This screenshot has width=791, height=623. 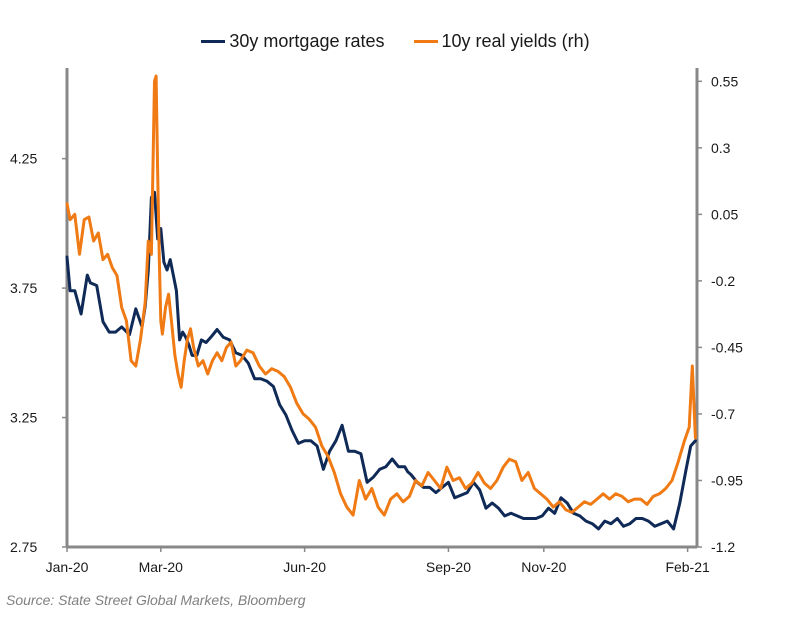 What do you see at coordinates (687, 567) in the screenshot?
I see `x-tick-label: Feb-21` at bounding box center [687, 567].